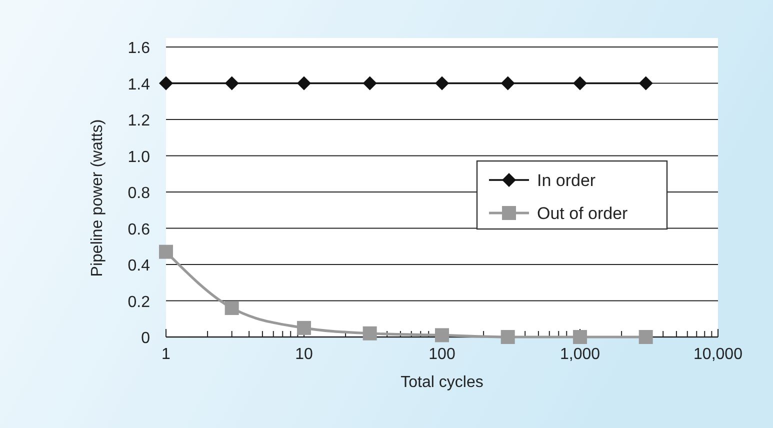  Describe the element at coordinates (139, 85) in the screenshot. I see `y-tick-label: 1.4` at that location.